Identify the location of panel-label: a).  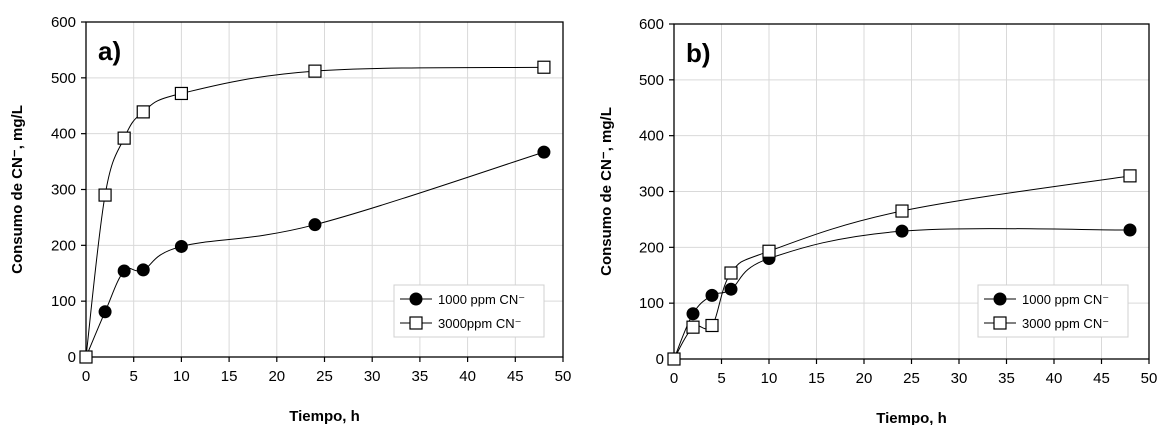
(109, 51).